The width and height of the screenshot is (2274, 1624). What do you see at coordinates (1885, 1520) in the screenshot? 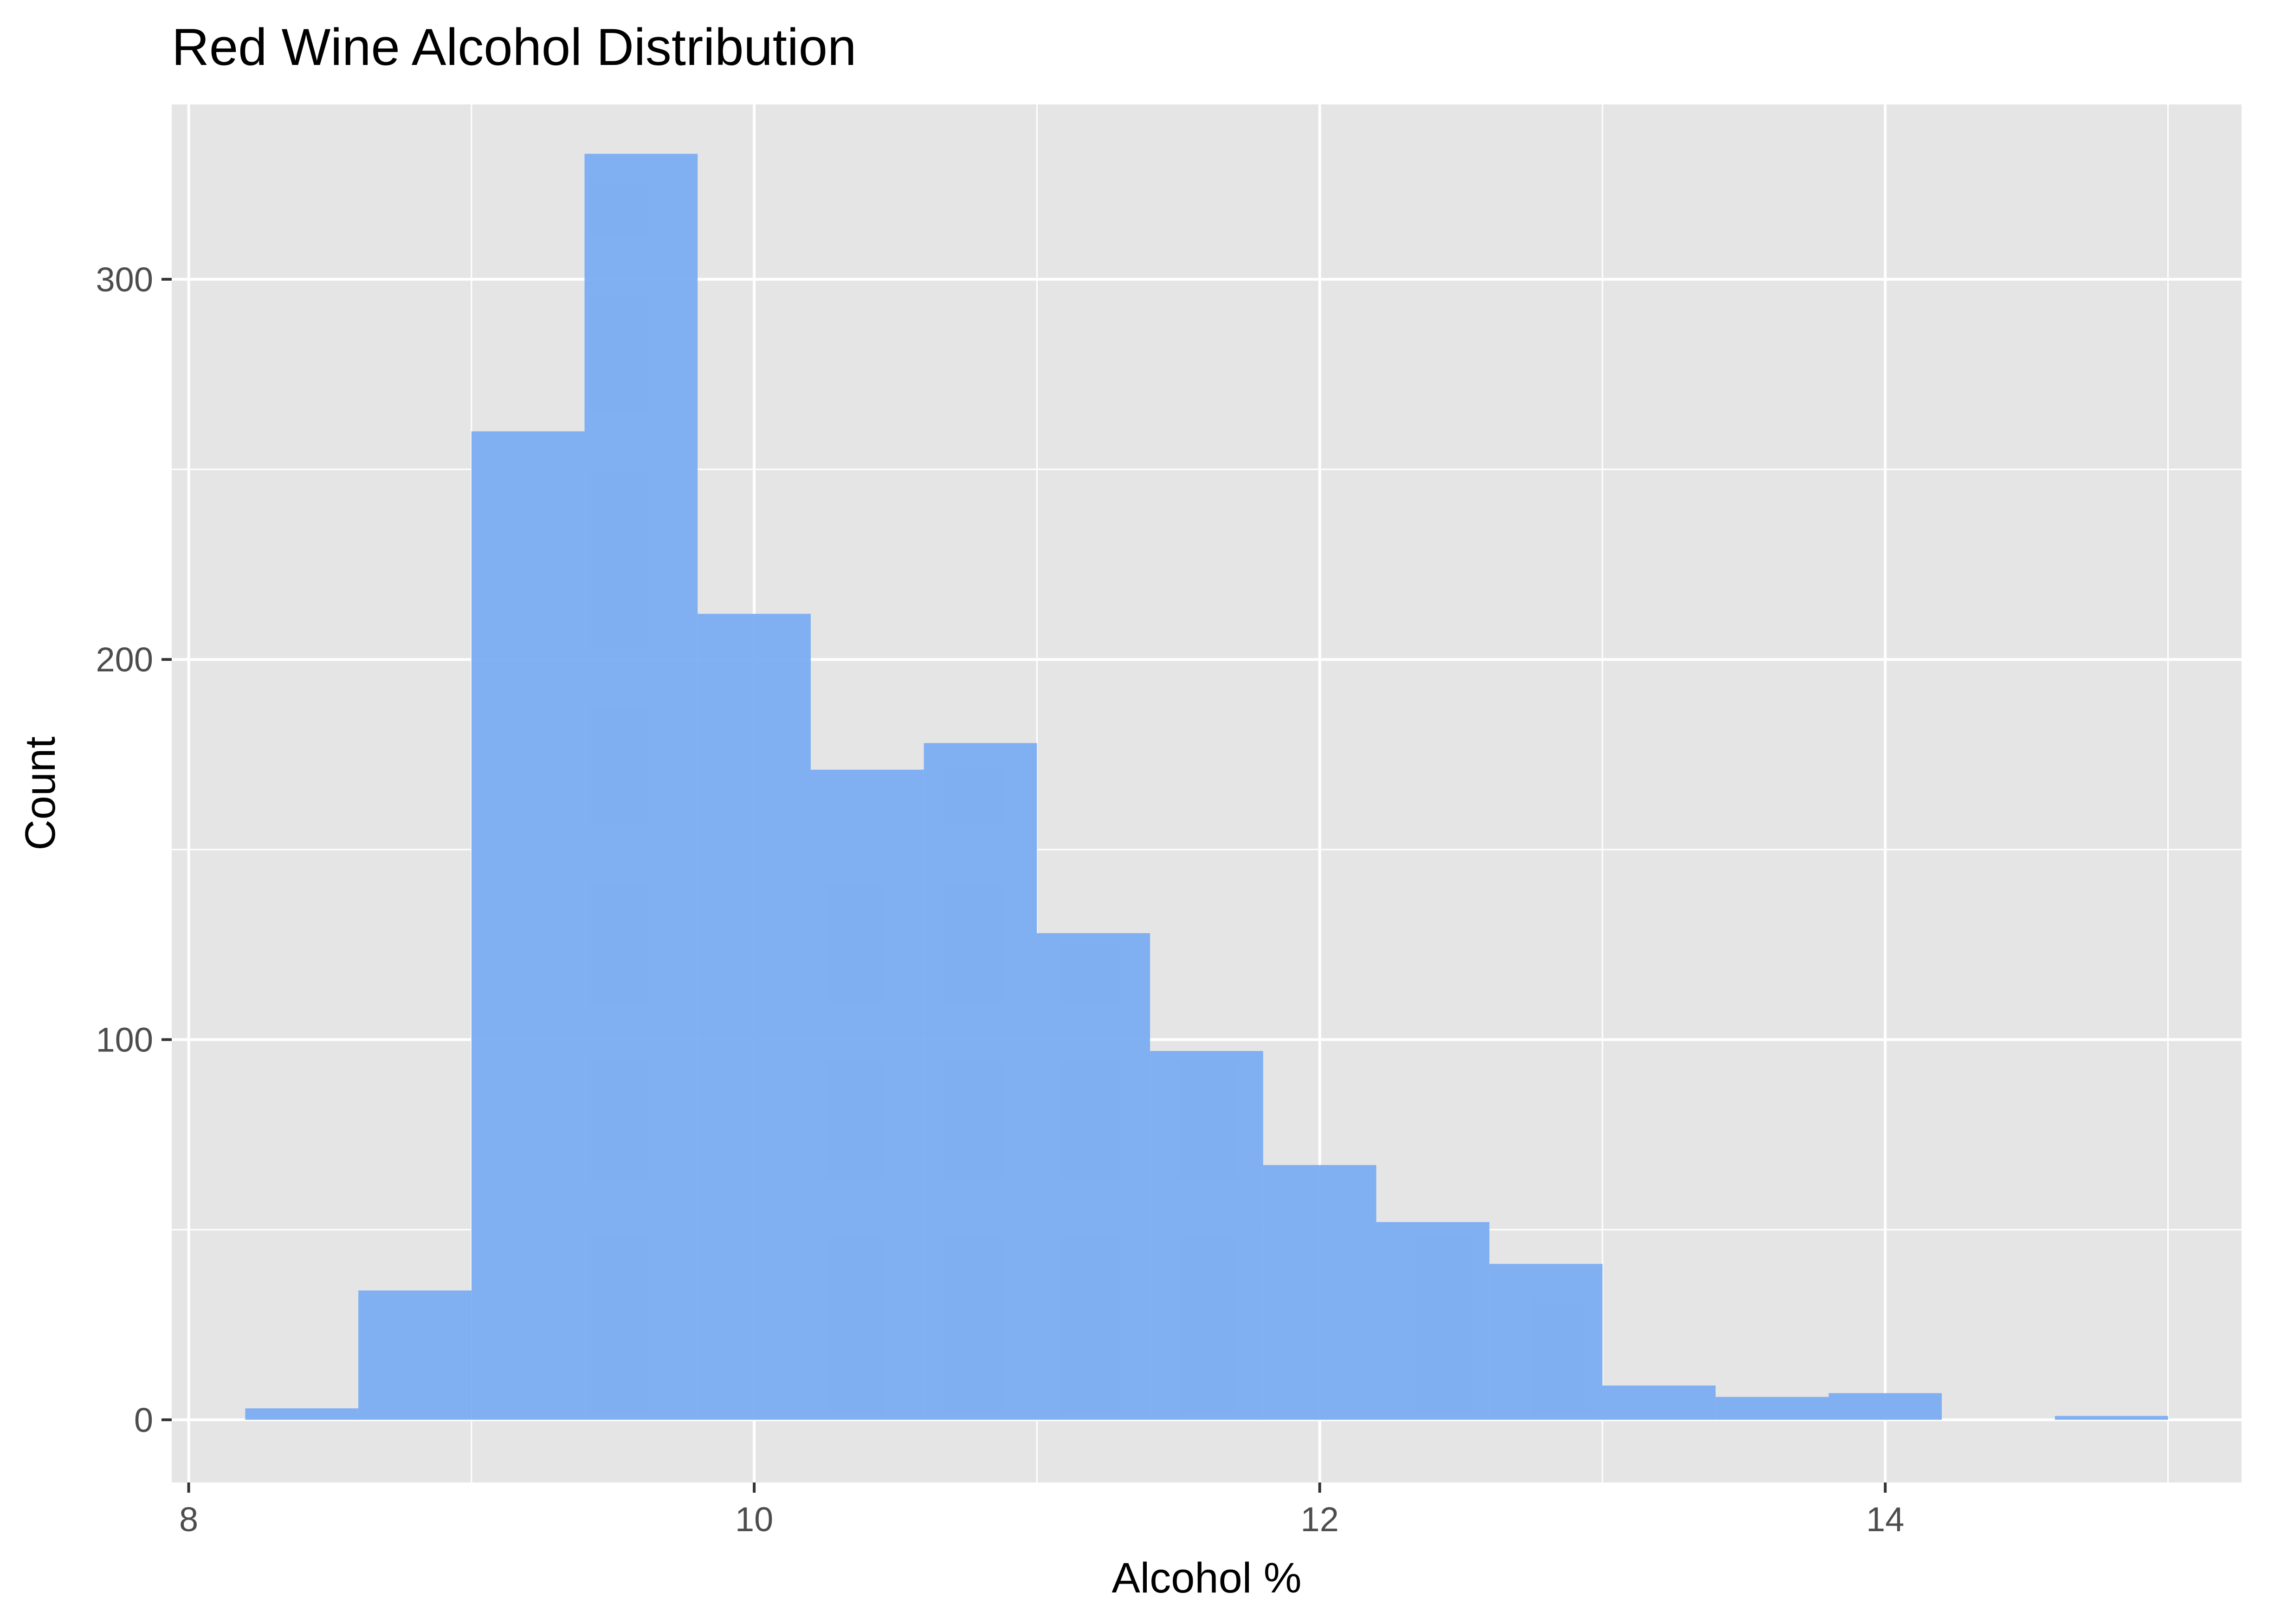
I see `x-tick-label: 14` at bounding box center [1885, 1520].